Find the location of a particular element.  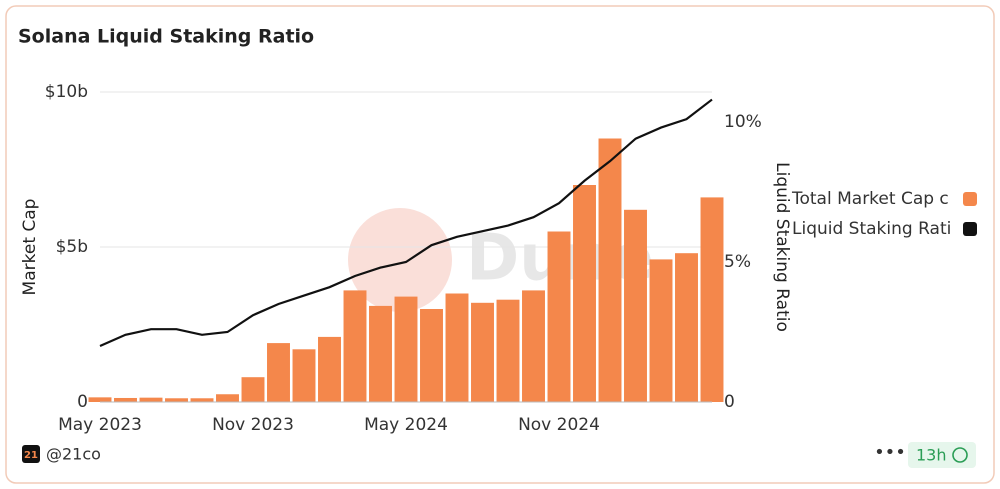

y2-axis-label: Liquid Staking Ratio is located at coordinates (782, 247).